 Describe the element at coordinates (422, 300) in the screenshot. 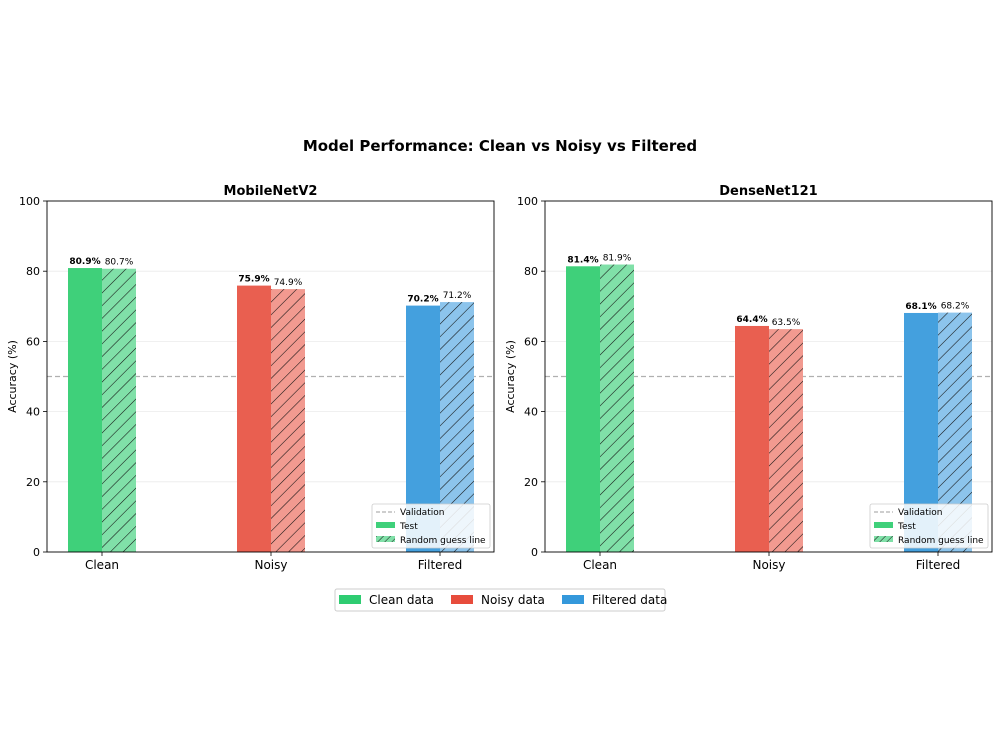

I see `data-label: 70.2%` at that location.